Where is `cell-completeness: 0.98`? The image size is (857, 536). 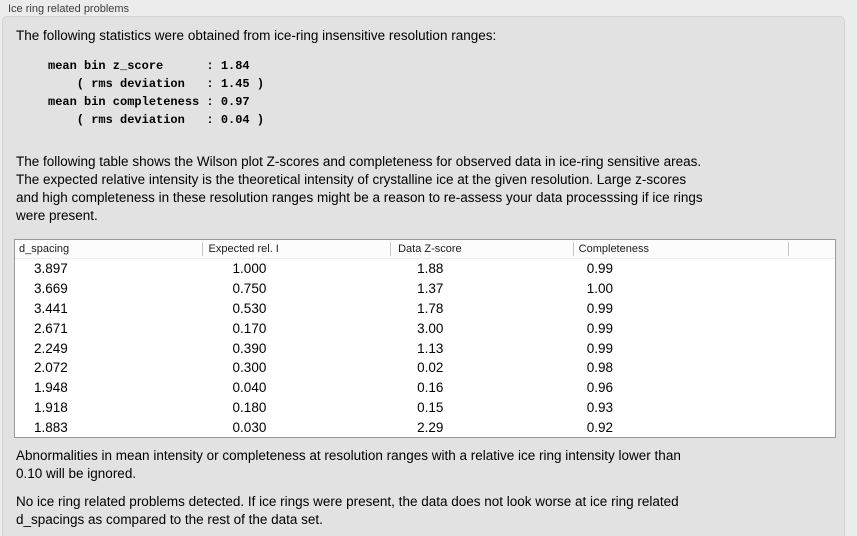
cell-completeness: 0.98 is located at coordinates (599, 368).